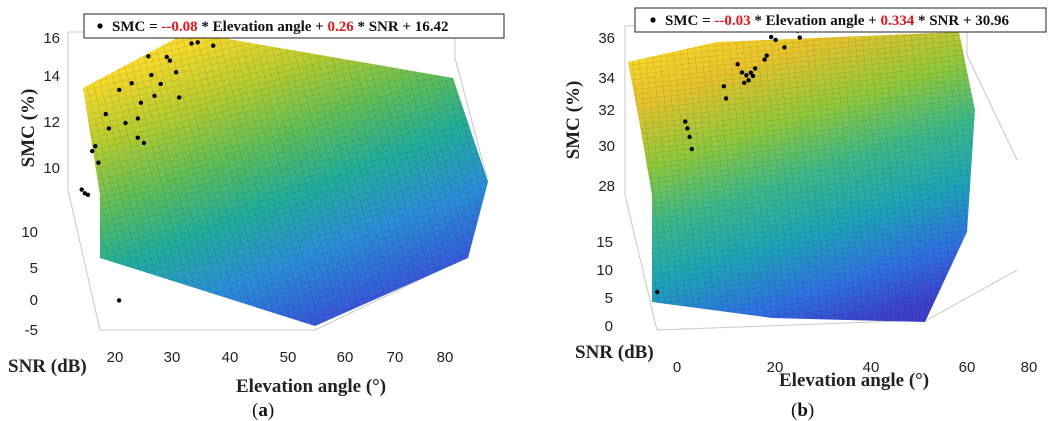  Describe the element at coordinates (311, 386) in the screenshot. I see `xaxis-label-a: Elevation angle (°)` at that location.